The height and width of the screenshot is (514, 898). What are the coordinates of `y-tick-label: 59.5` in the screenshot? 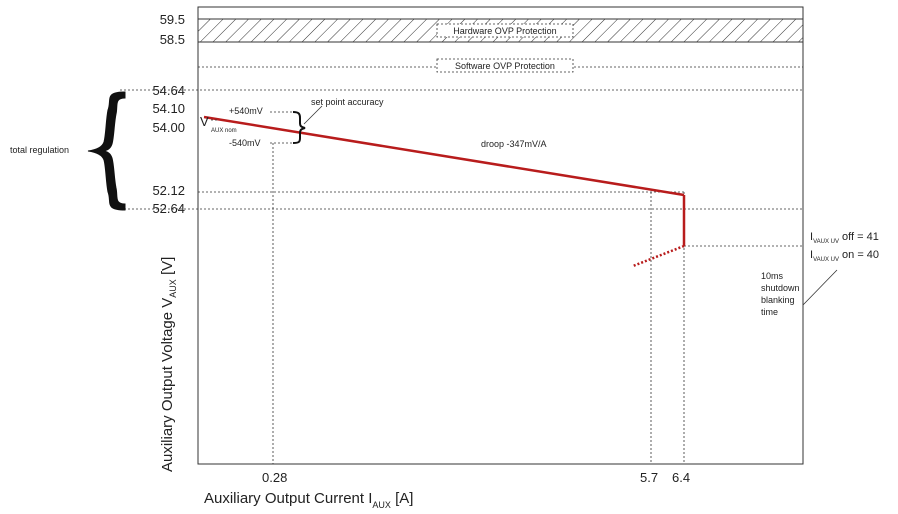 It's located at (172, 19).